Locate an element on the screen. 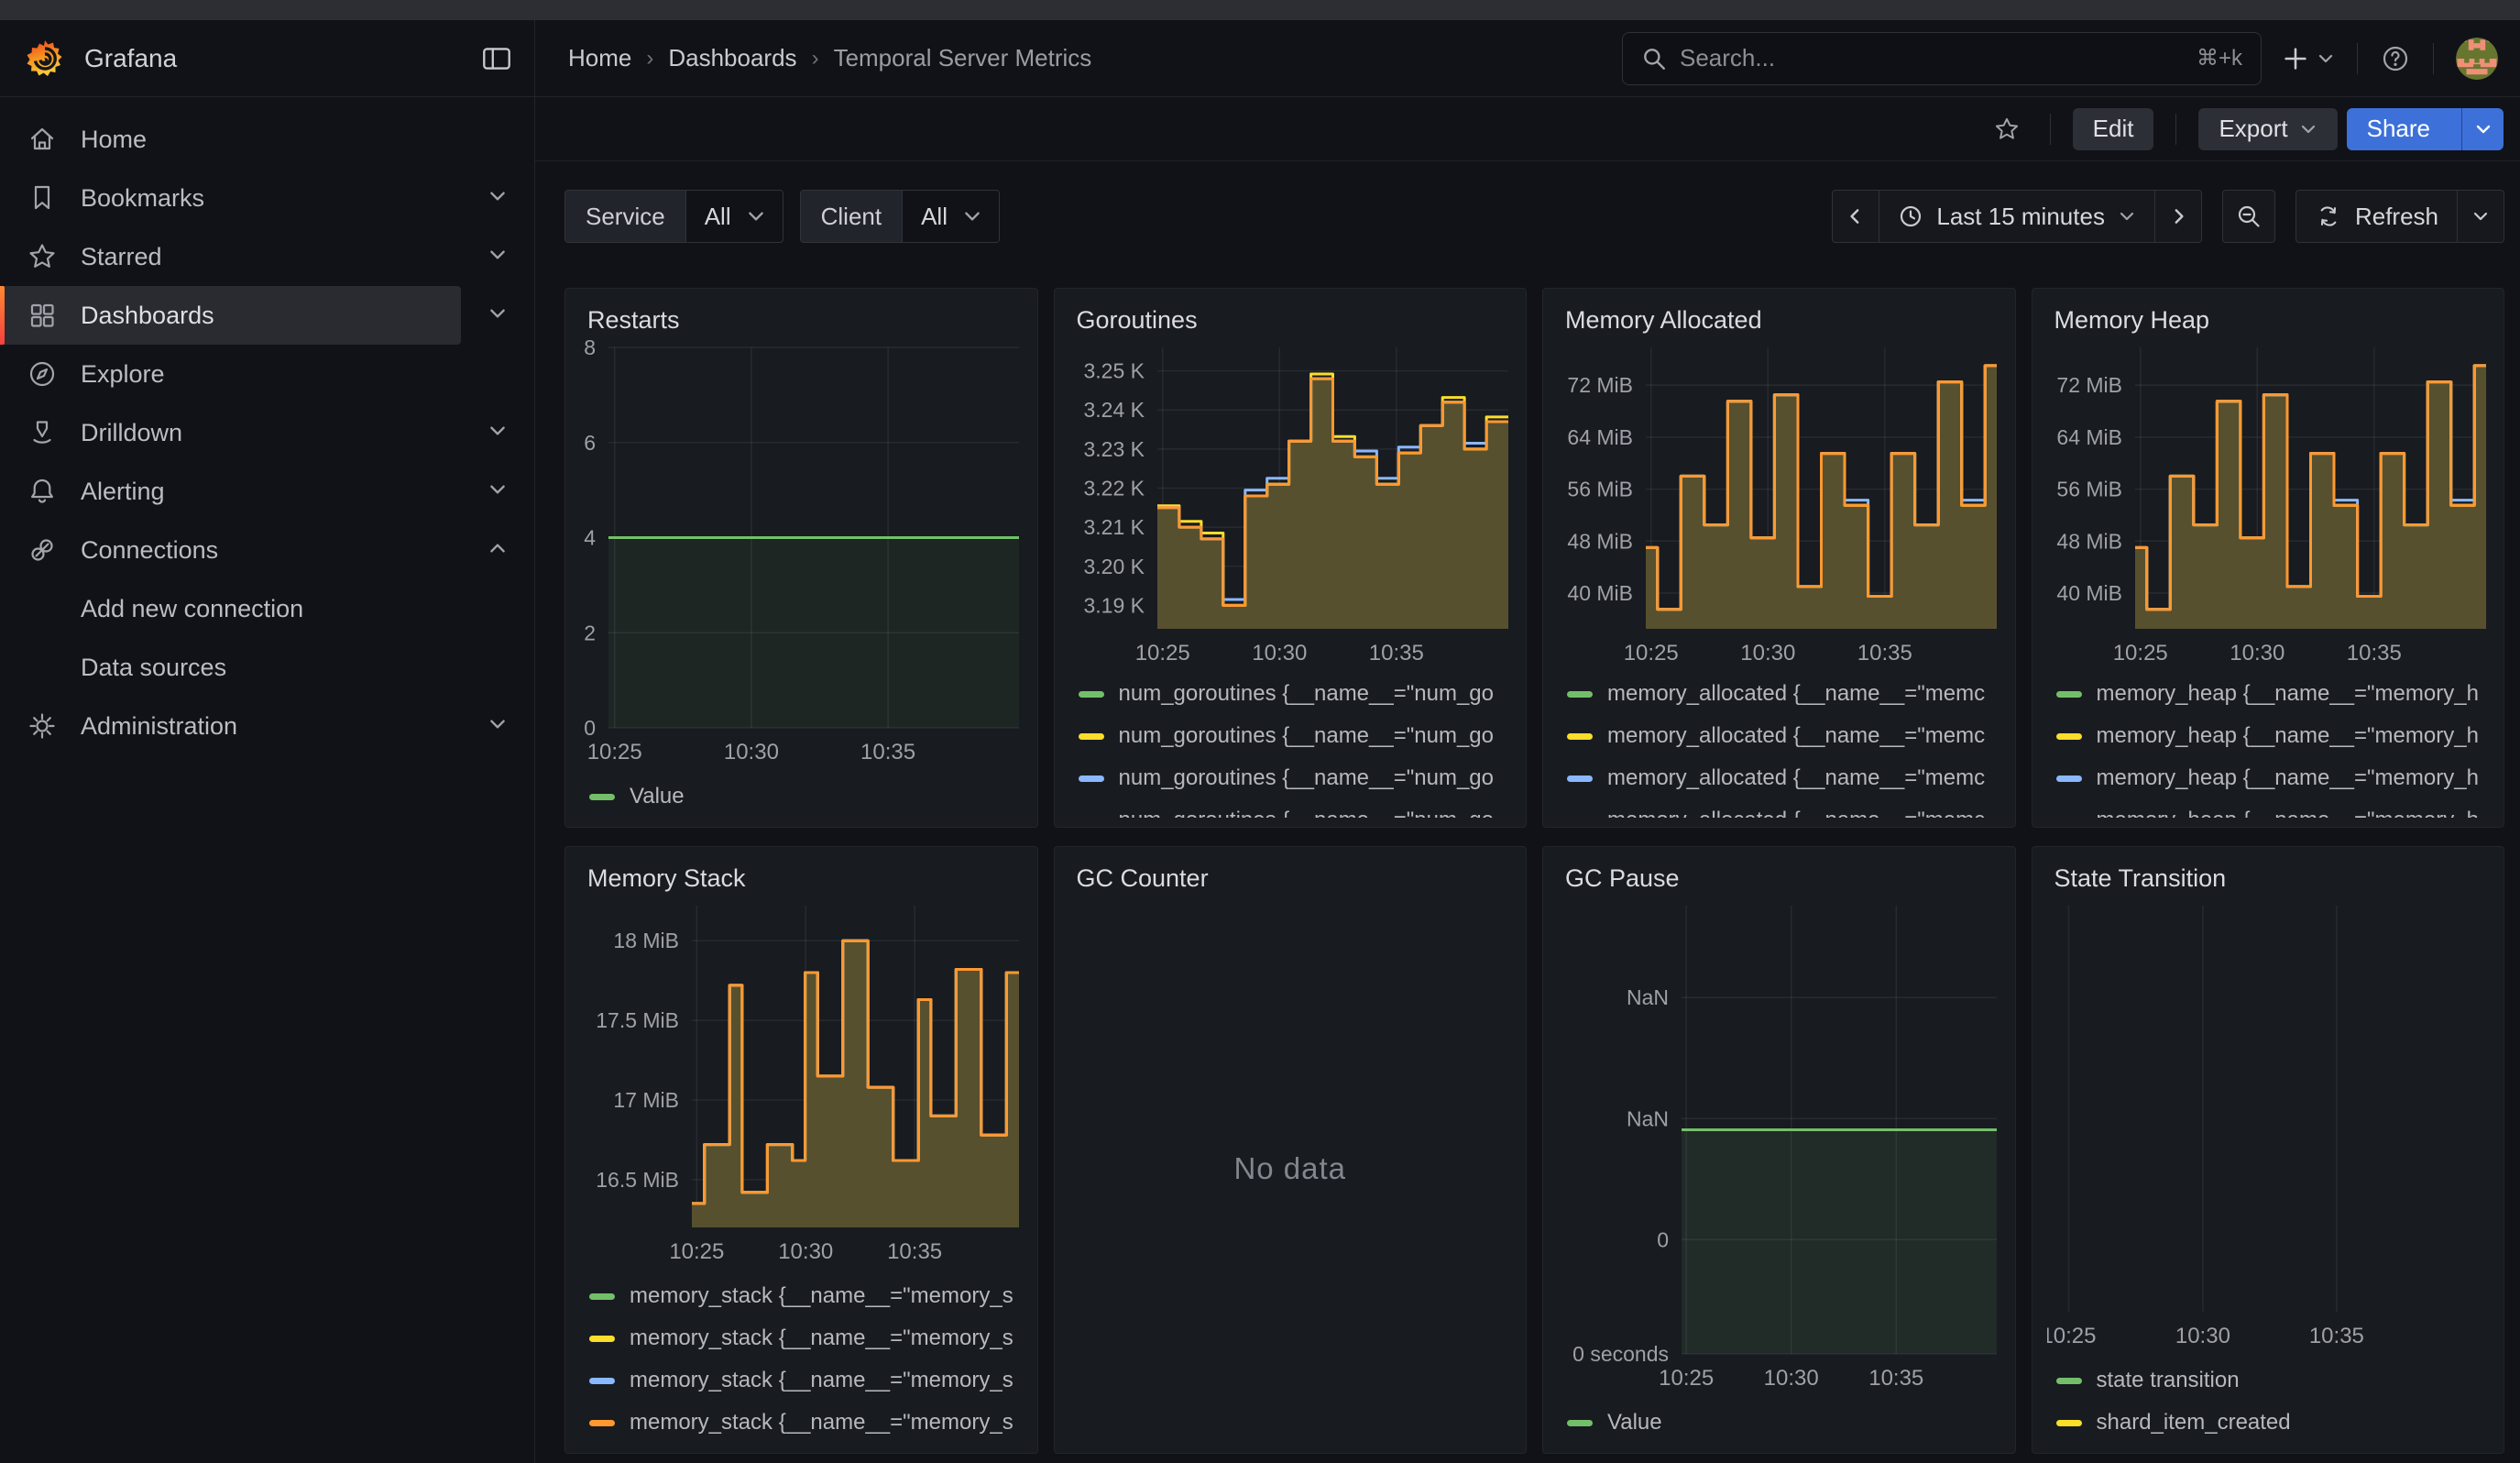 The height and width of the screenshot is (1463, 2520). time-back-button is located at coordinates (1856, 216).